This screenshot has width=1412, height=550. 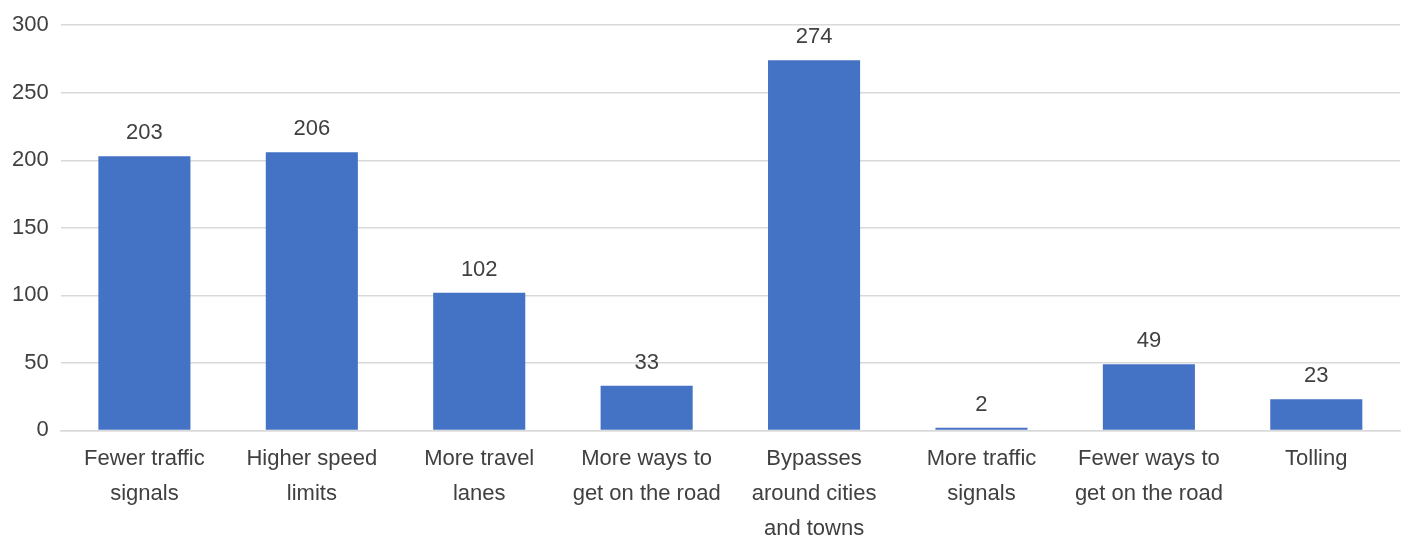 I want to click on y-tick-label: 200, so click(x=30, y=159).